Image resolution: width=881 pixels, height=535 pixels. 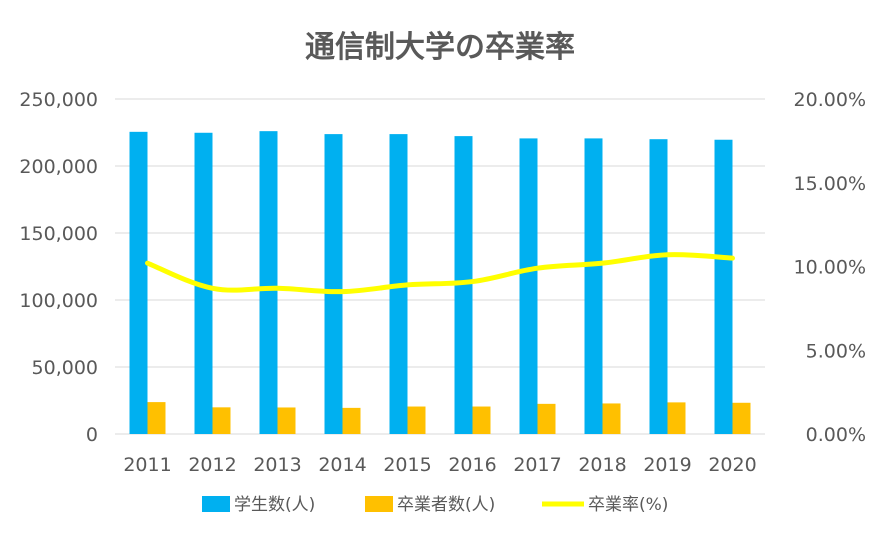 I want to click on x-tick-label: 2019, so click(x=667, y=465).